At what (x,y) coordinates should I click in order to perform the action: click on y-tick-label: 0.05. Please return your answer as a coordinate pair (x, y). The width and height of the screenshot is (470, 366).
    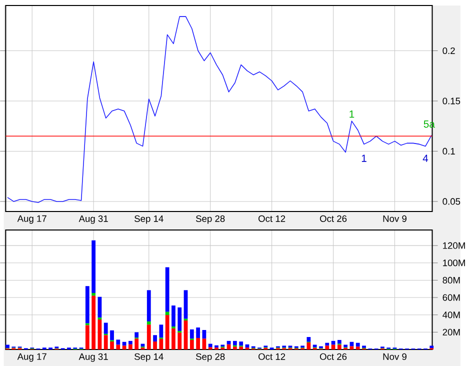
    Looking at the image, I should click on (451, 201).